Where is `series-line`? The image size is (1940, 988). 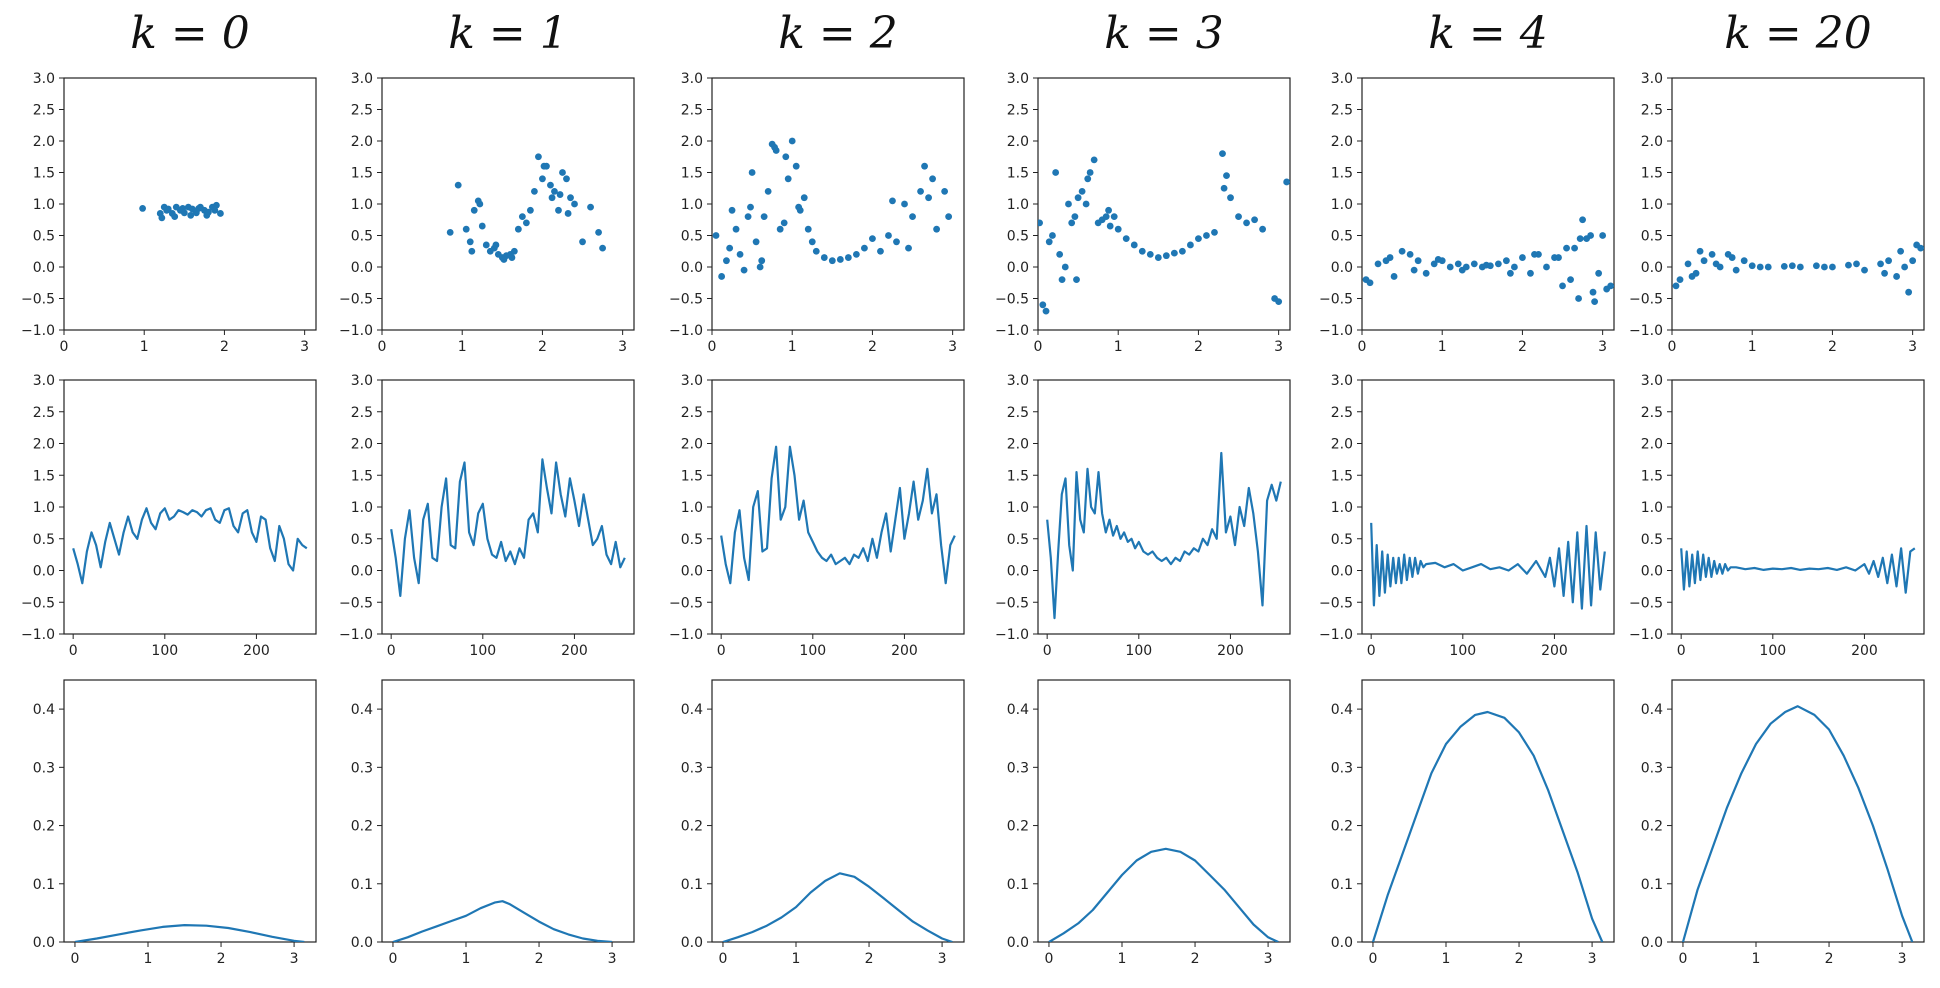 series-line is located at coordinates (838, 515).